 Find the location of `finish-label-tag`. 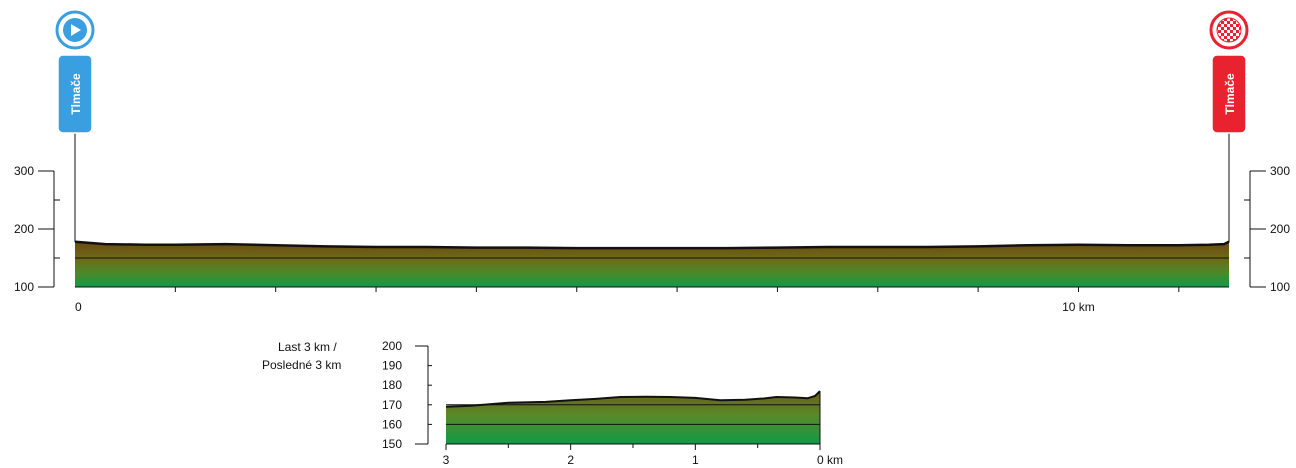

finish-label-tag is located at coordinates (1229, 94).